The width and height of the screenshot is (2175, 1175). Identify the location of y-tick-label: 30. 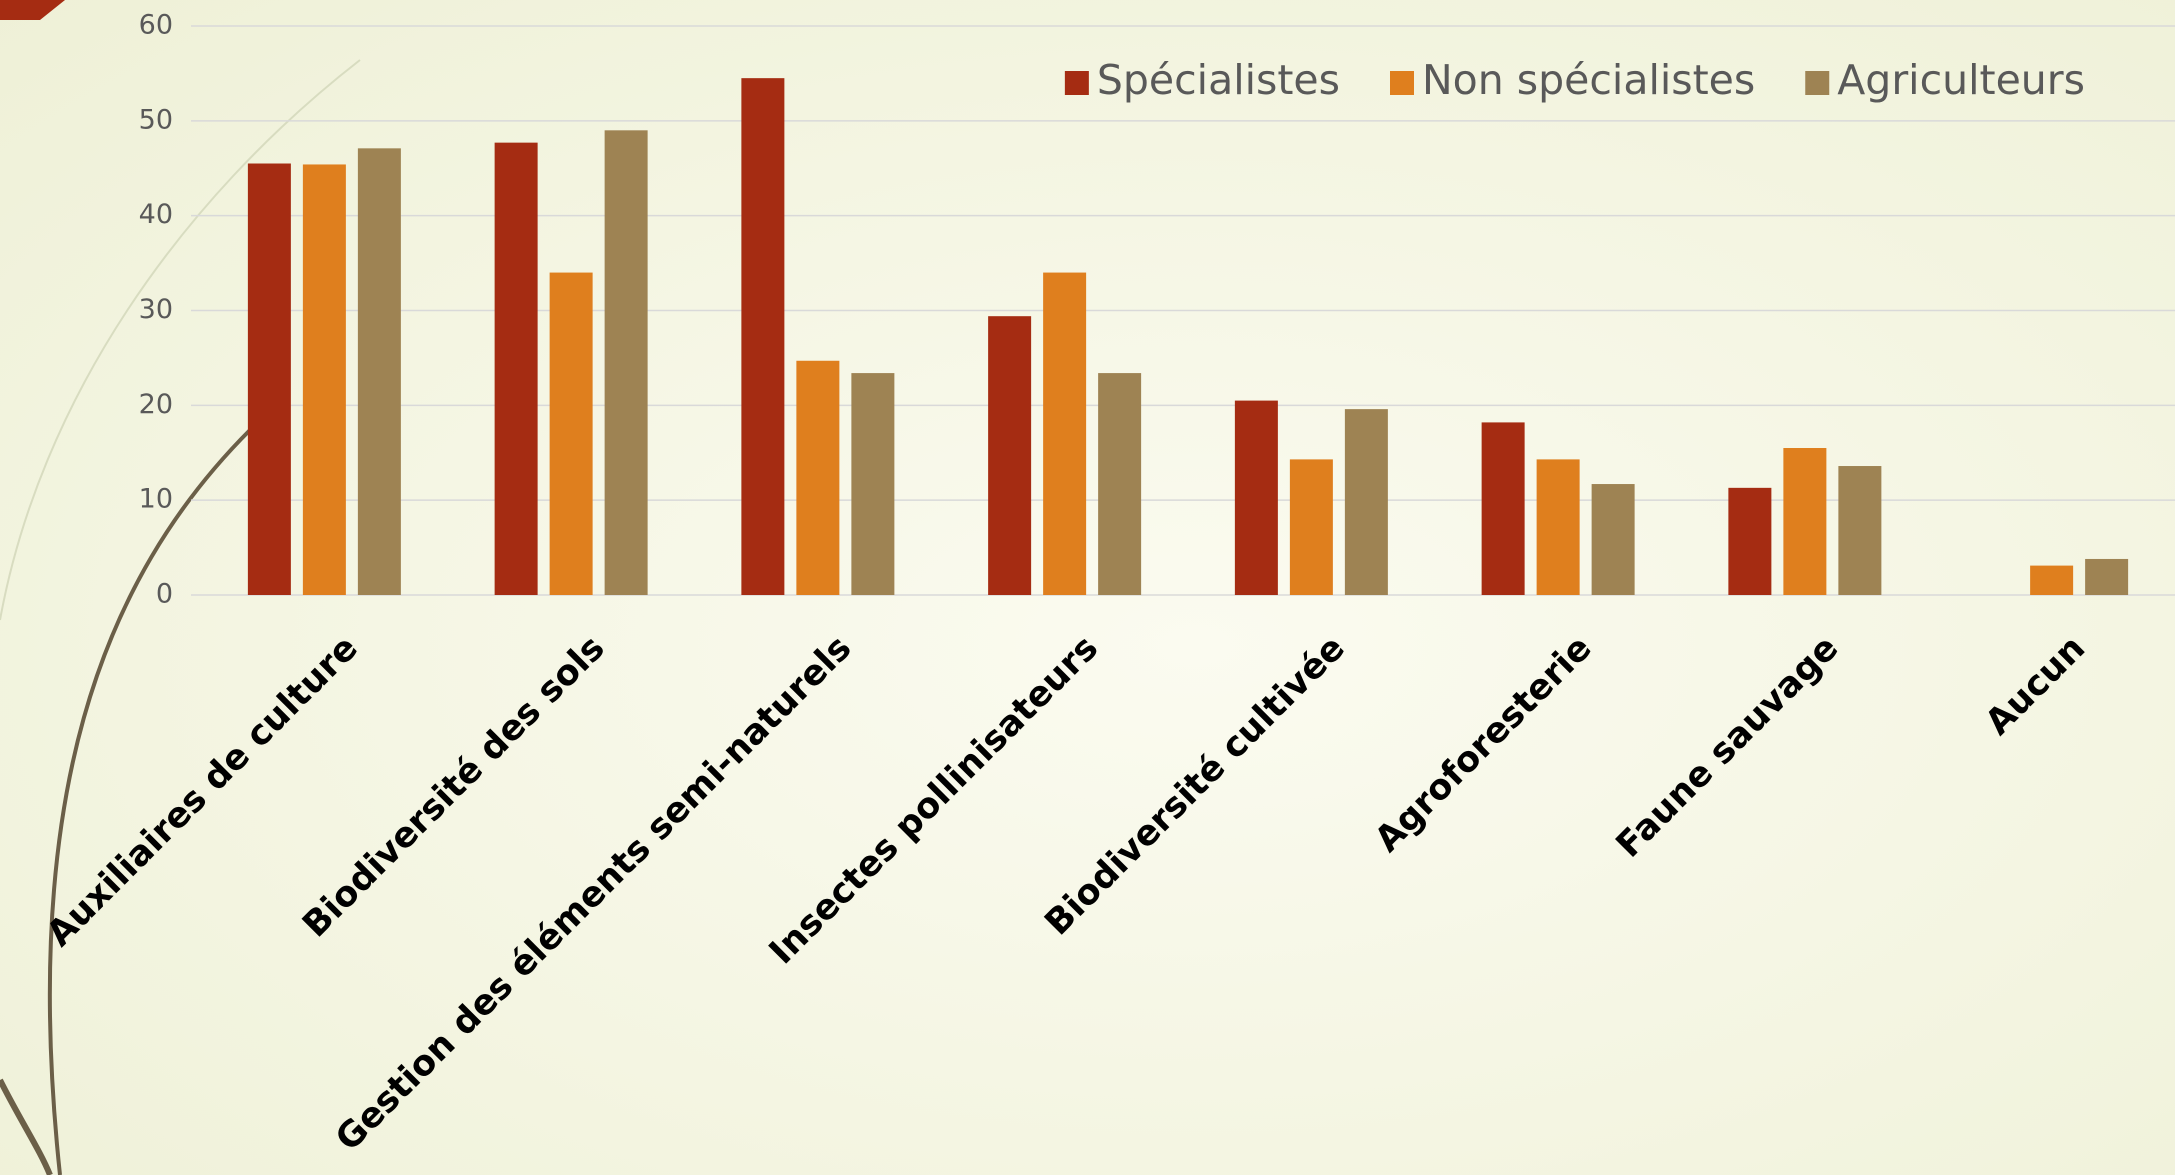
(156, 309).